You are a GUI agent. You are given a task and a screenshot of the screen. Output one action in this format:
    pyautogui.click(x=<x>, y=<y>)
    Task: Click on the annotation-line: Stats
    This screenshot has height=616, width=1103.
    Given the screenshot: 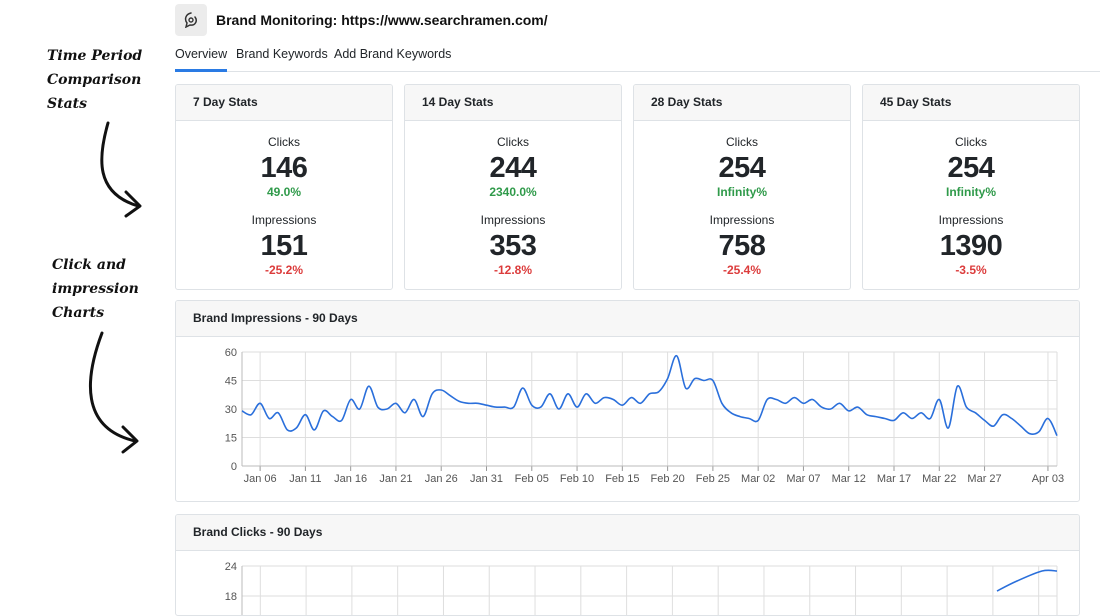 What is the action you would take?
    pyautogui.click(x=67, y=104)
    